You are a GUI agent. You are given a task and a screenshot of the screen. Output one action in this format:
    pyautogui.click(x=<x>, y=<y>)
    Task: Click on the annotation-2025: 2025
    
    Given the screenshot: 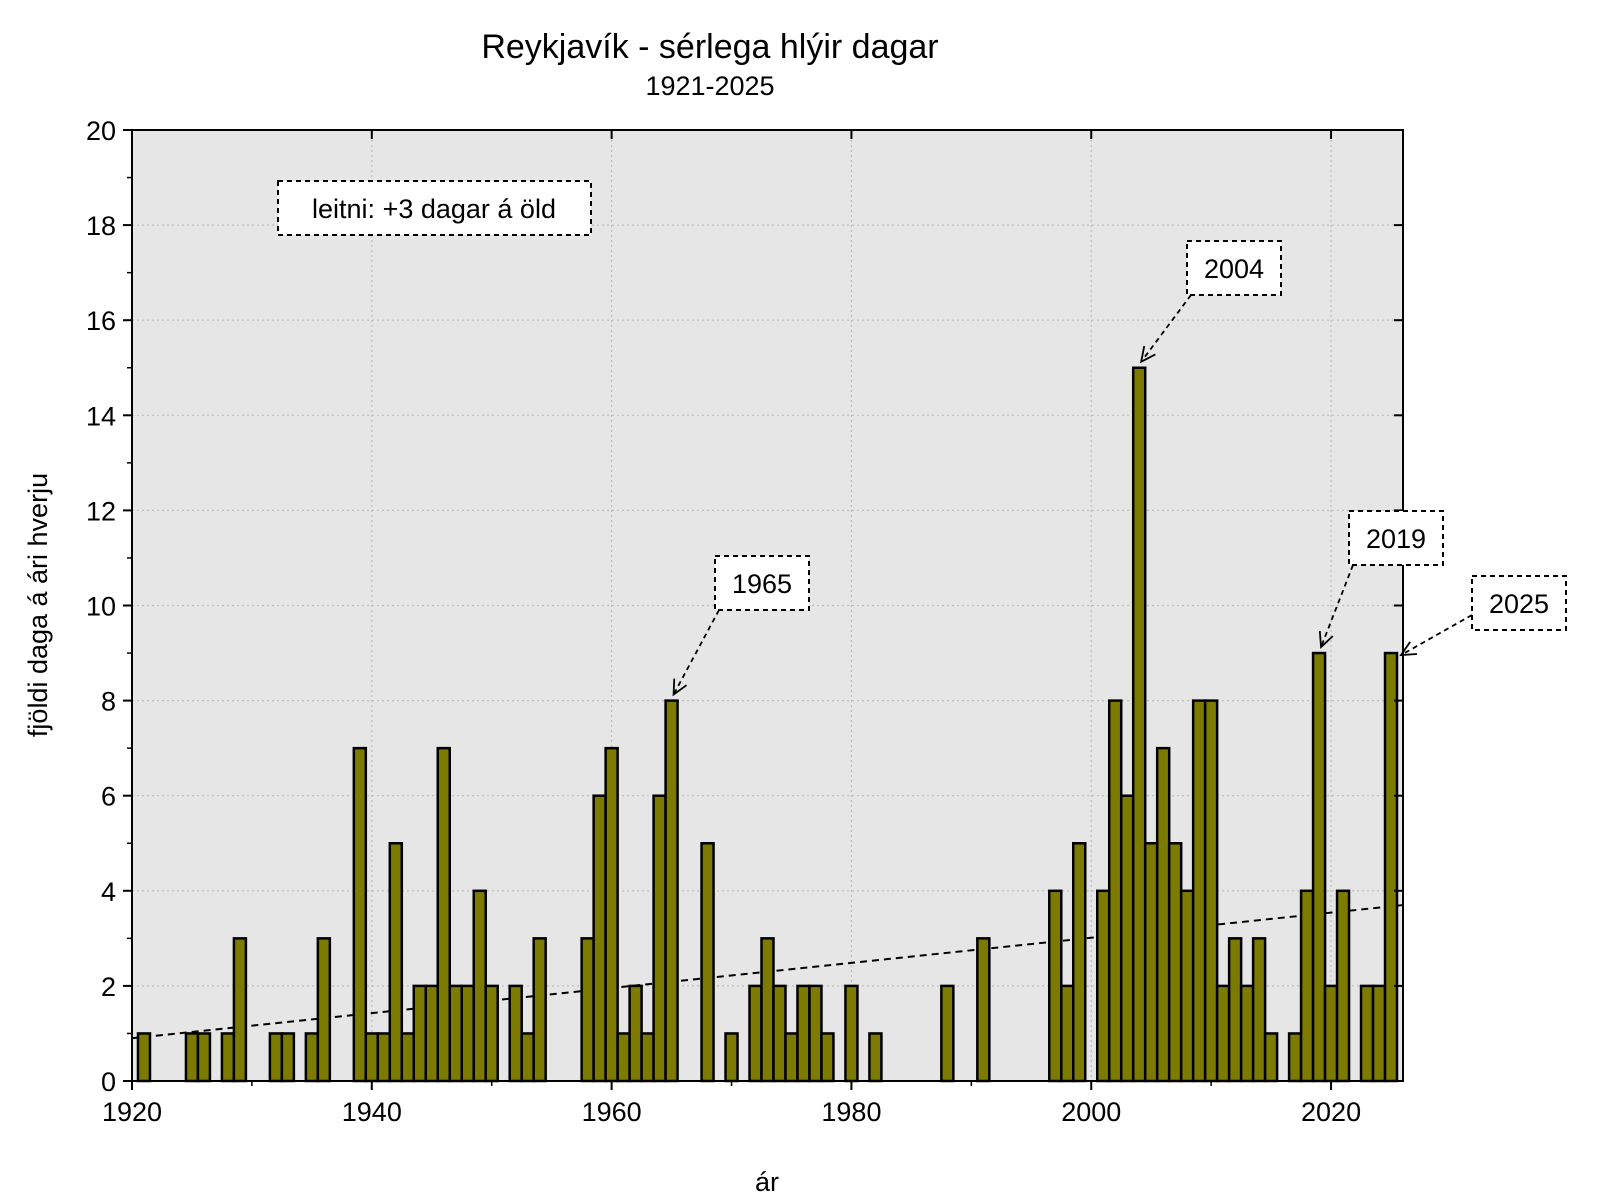 What is the action you would take?
    pyautogui.click(x=1483, y=616)
    